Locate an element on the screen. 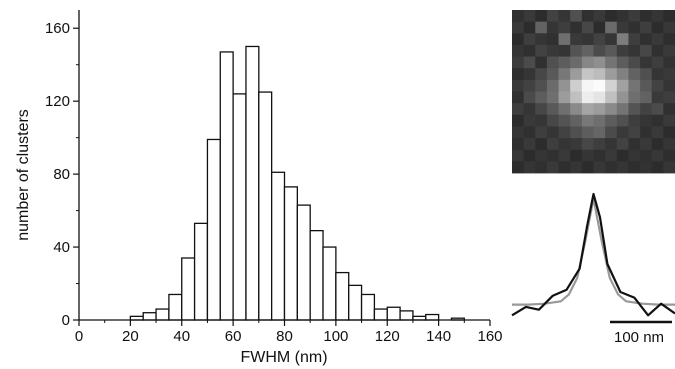 This screenshot has height=369, width=675. y-tick-label: 0 is located at coordinates (66, 320).